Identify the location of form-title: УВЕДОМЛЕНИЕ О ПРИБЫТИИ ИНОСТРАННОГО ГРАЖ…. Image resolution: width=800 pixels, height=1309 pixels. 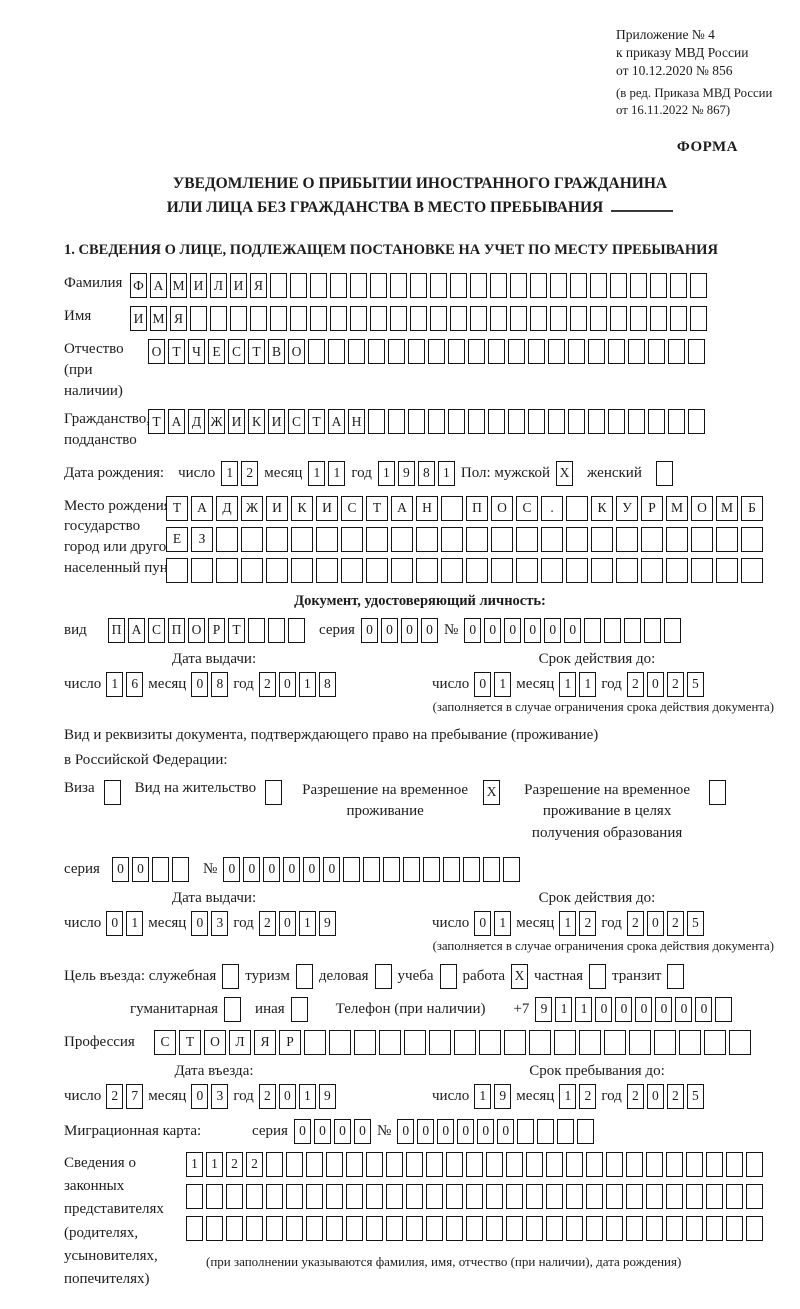
(420, 196).